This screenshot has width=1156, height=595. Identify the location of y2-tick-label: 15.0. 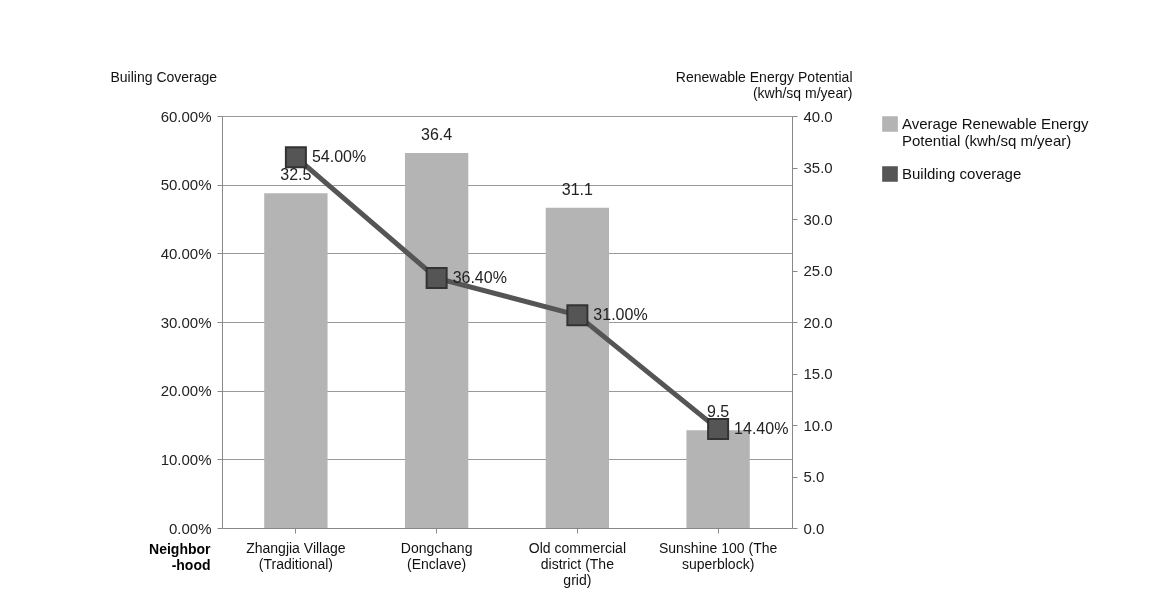
(818, 373).